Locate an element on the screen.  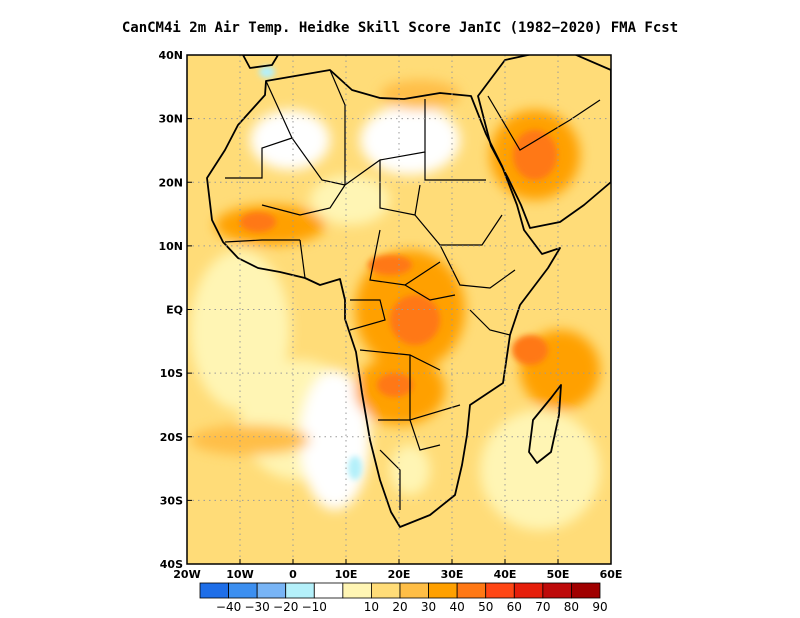
lon-tick-label: 0 is located at coordinates (293, 574).